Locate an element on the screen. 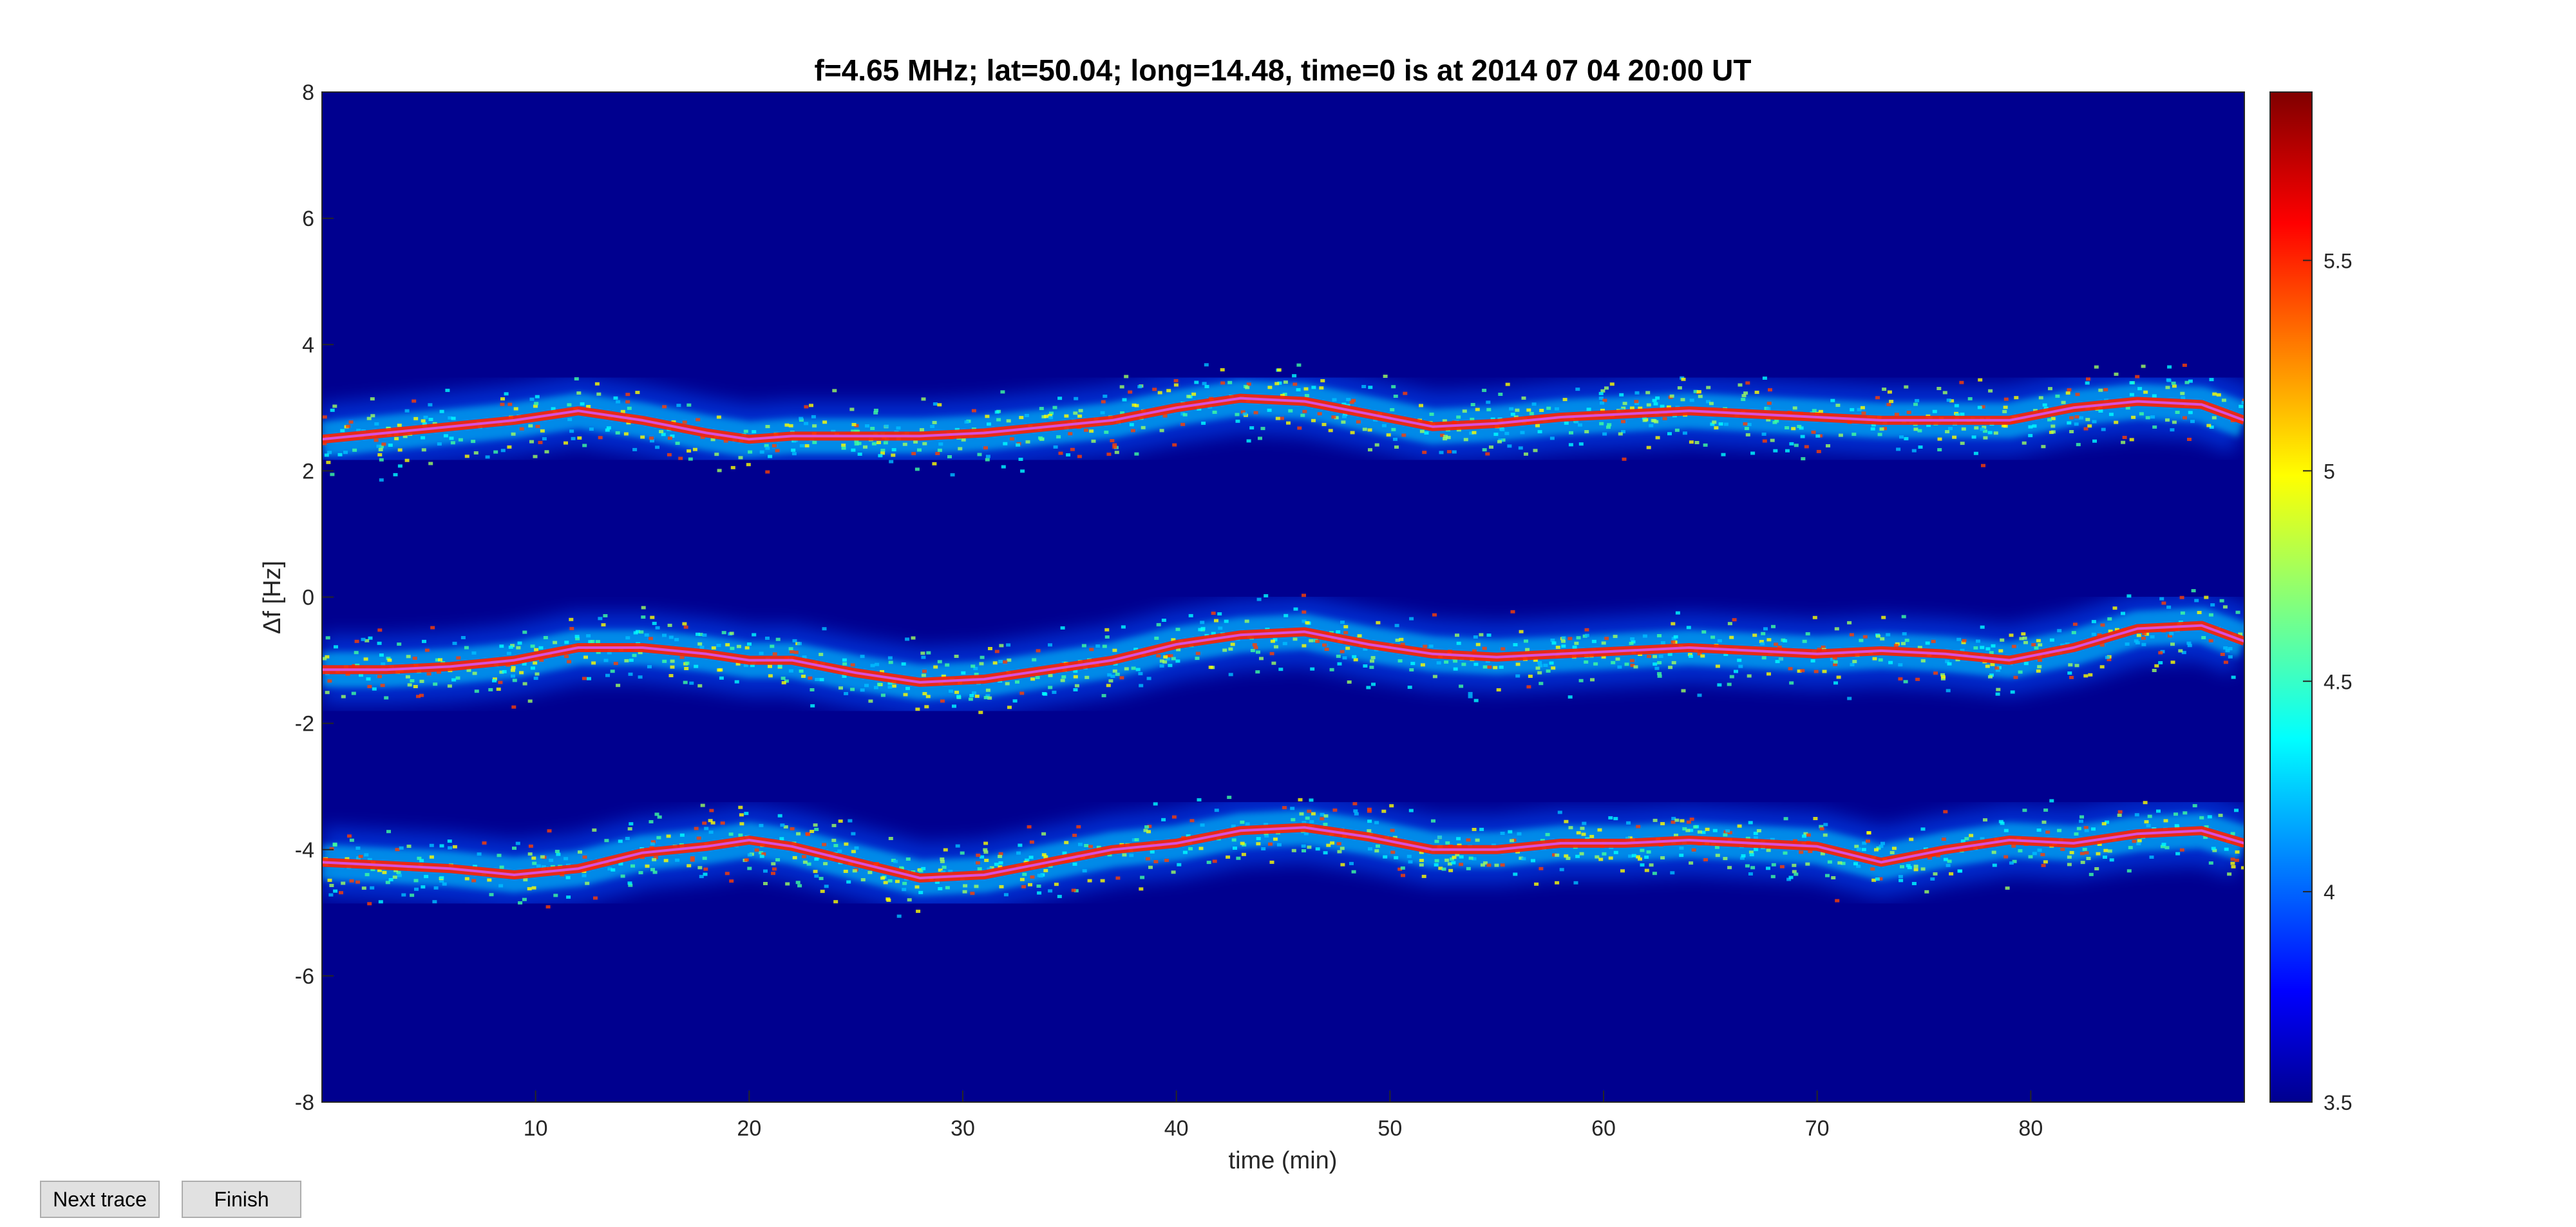 Image resolution: width=2576 pixels, height=1227 pixels. colorbar-tick-label: 3.5 is located at coordinates (2338, 1102).